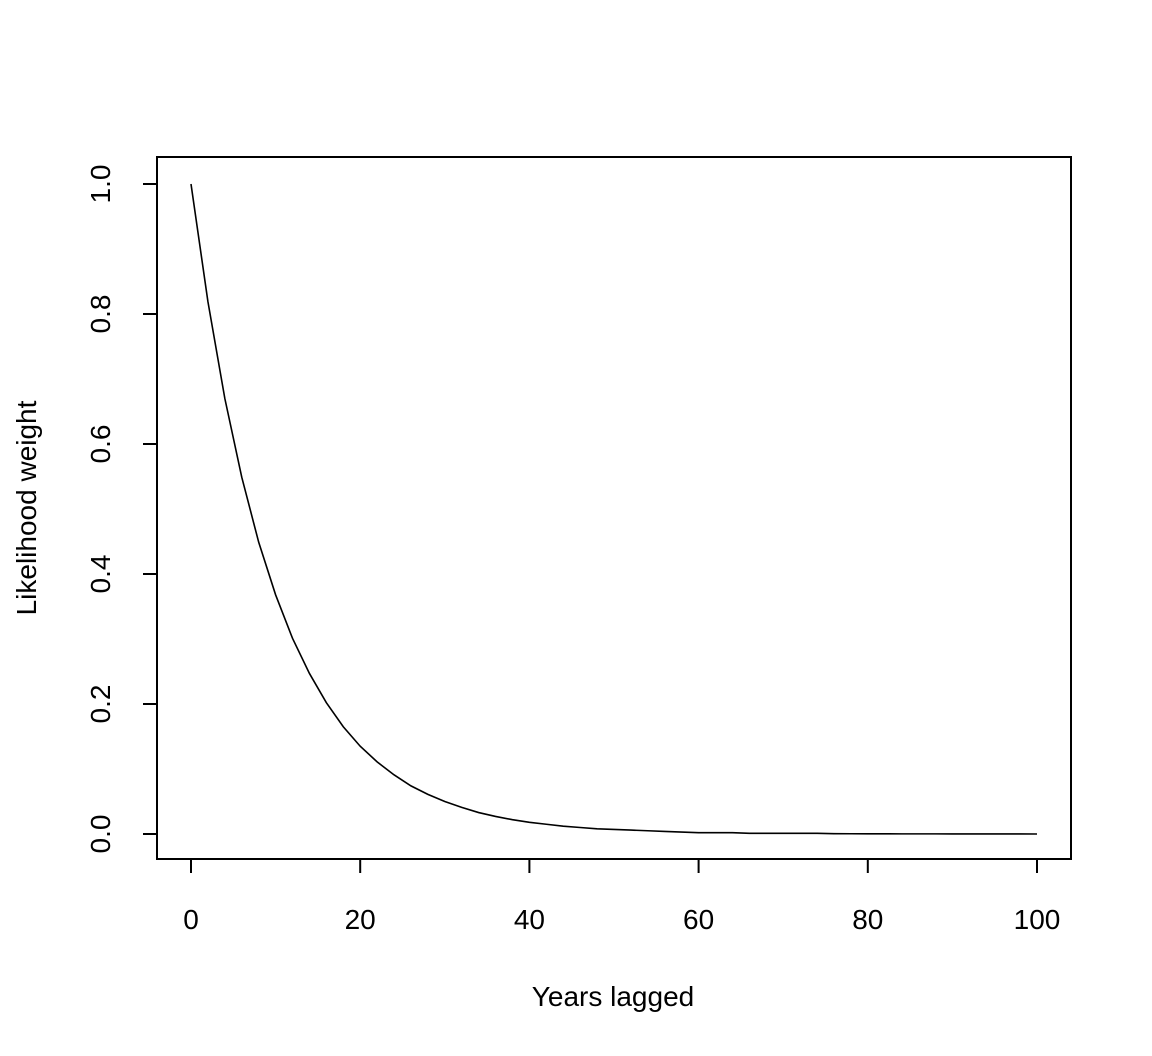 This screenshot has height=1056, width=1152. I want to click on y-tick-label: 0.0, so click(100, 834).